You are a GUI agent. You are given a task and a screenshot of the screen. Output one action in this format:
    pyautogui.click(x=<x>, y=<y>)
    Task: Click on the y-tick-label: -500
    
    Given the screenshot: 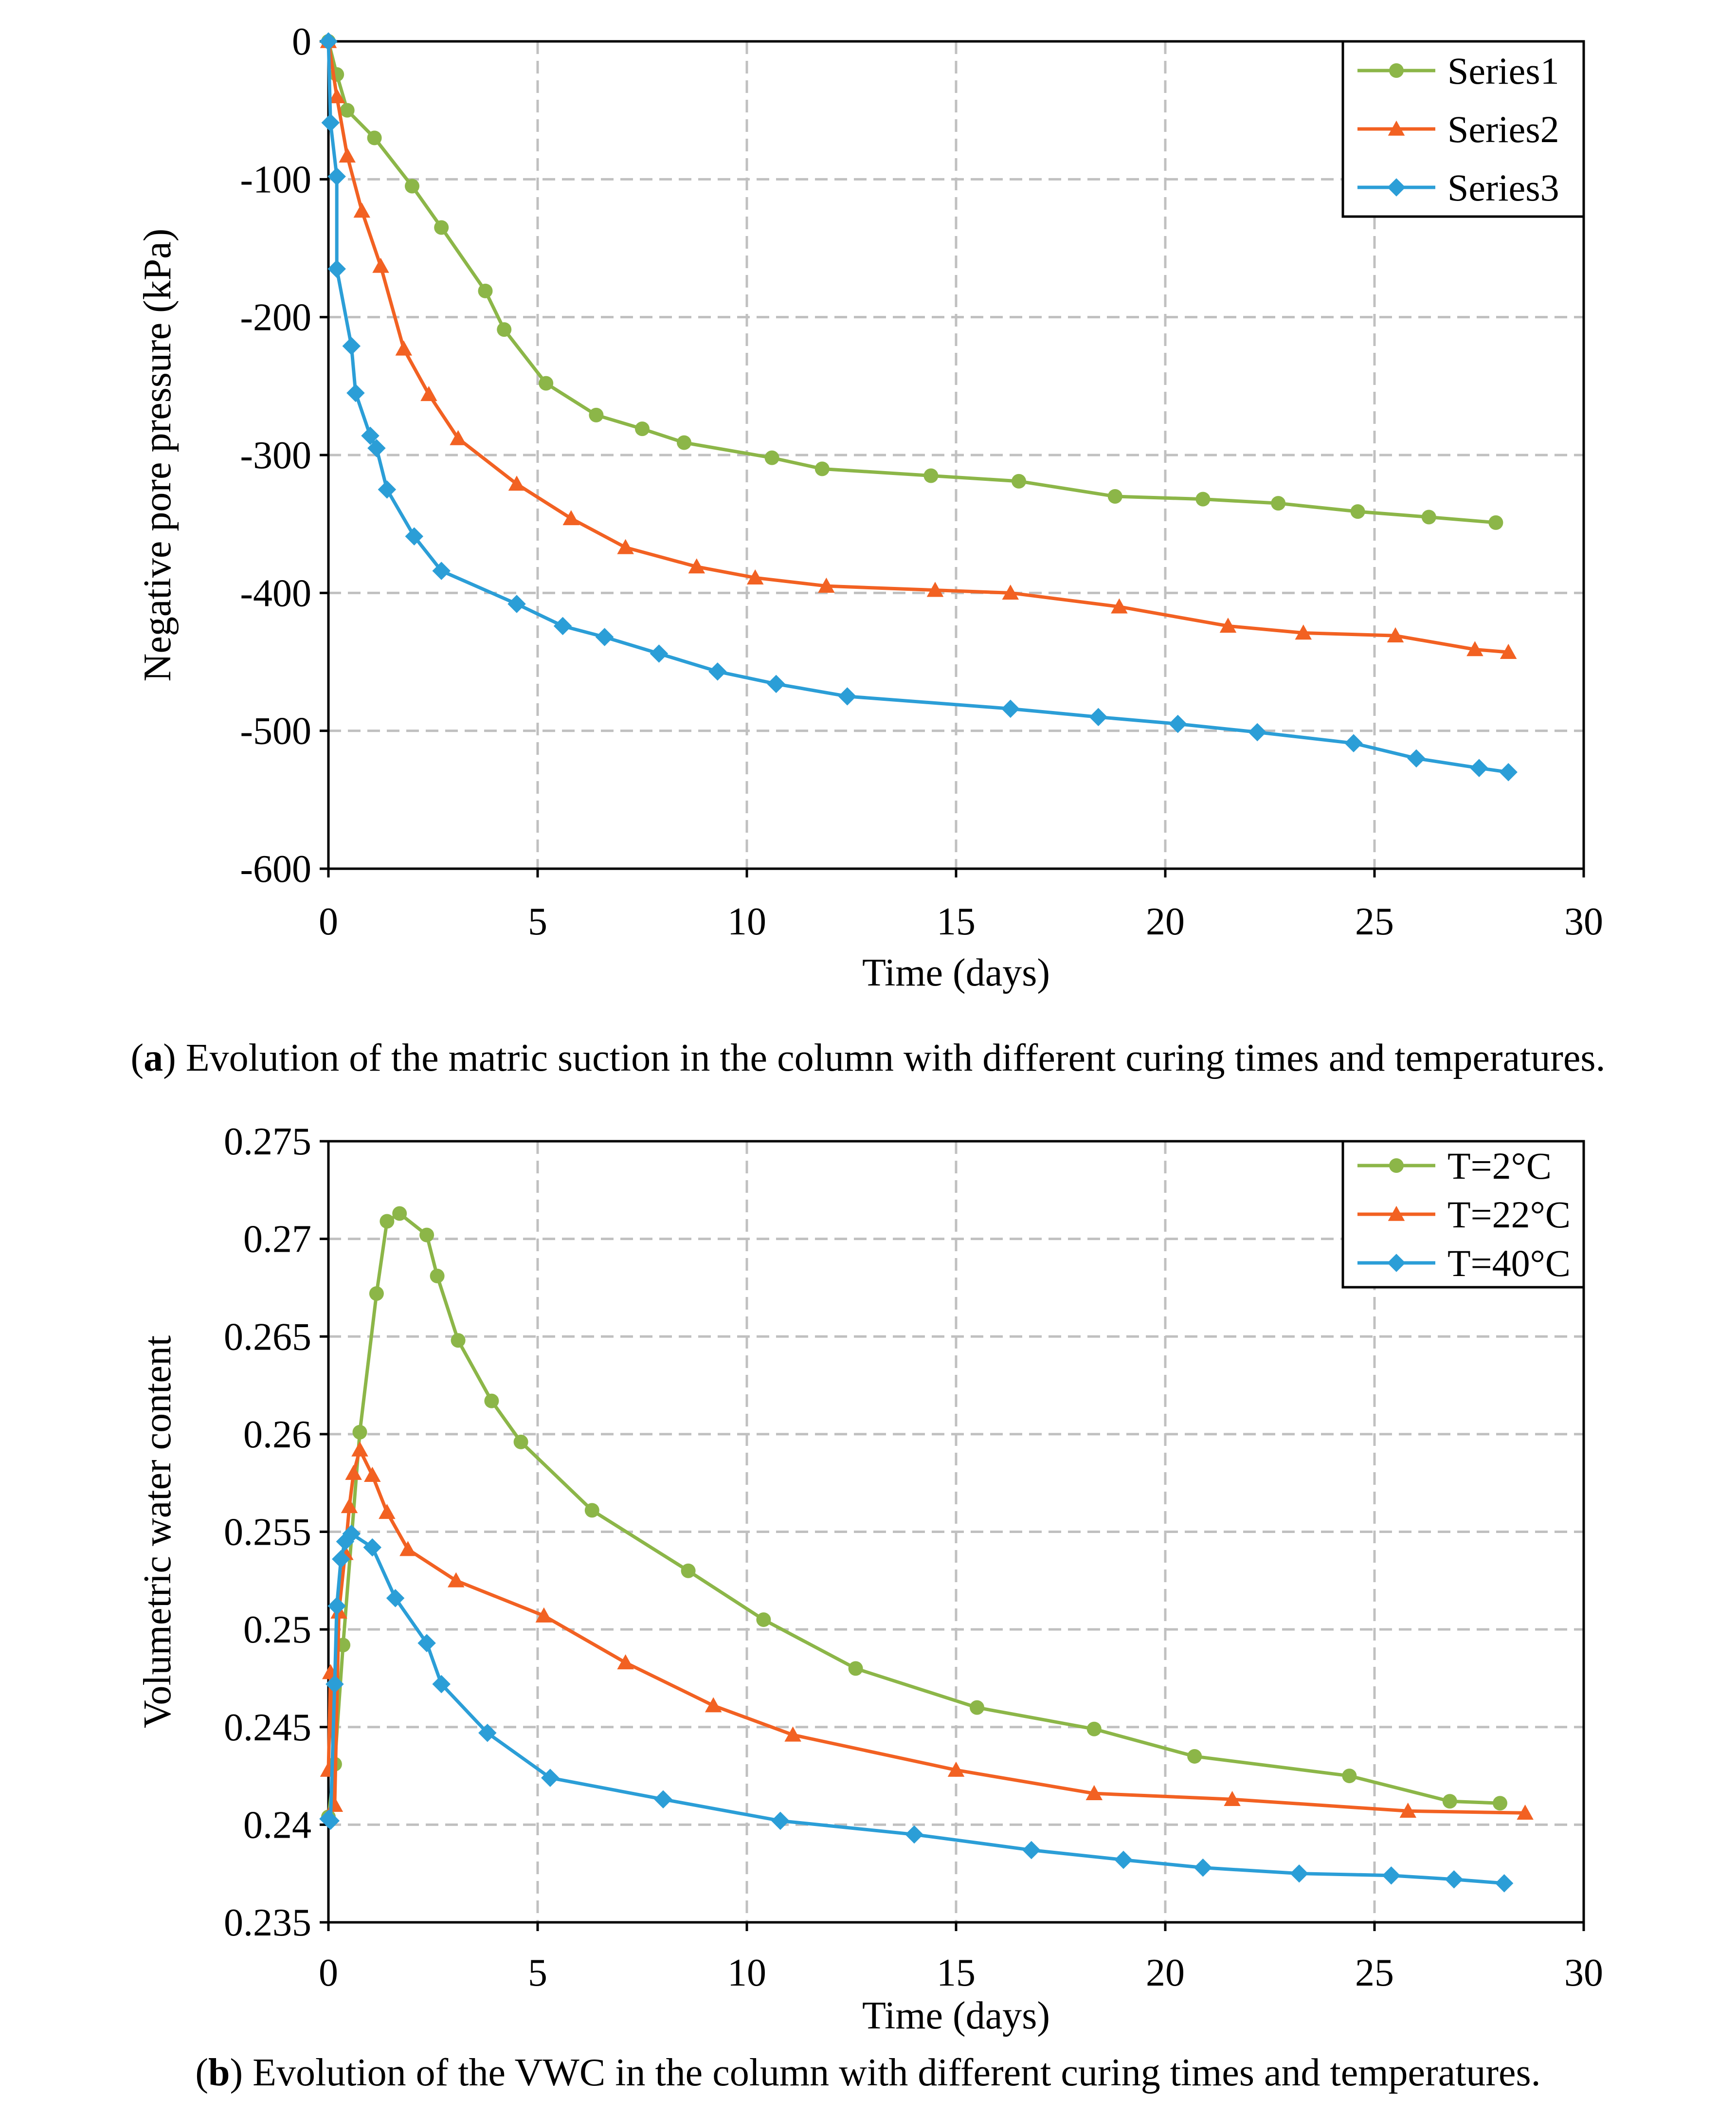 What is the action you would take?
    pyautogui.click(x=276, y=732)
    